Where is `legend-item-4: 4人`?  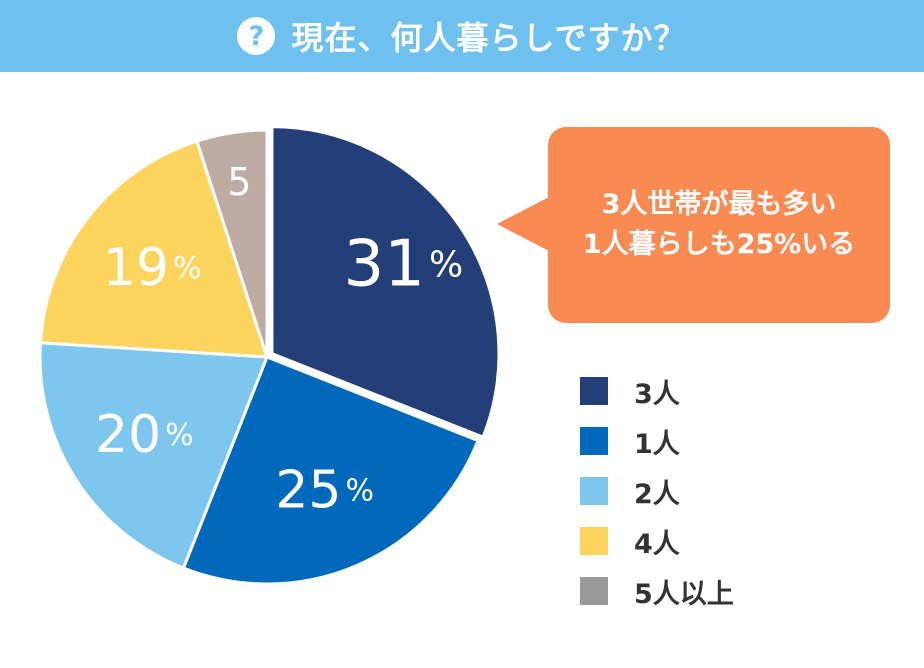
legend-item-4: 4人 is located at coordinates (657, 541).